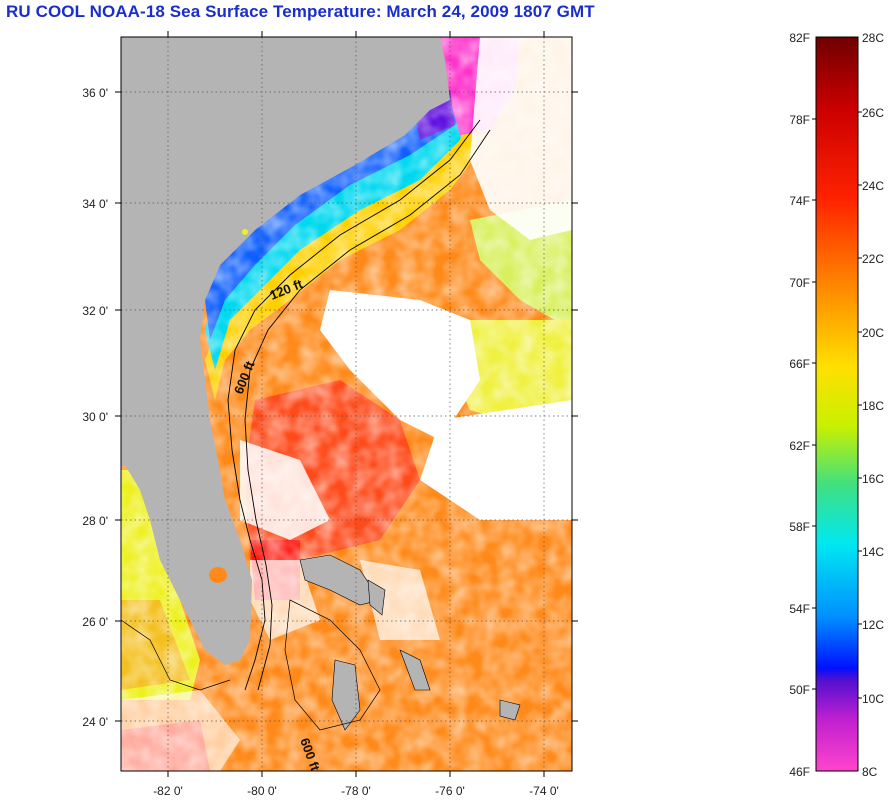  I want to click on lat-label-32: 32 0', so click(95, 311).